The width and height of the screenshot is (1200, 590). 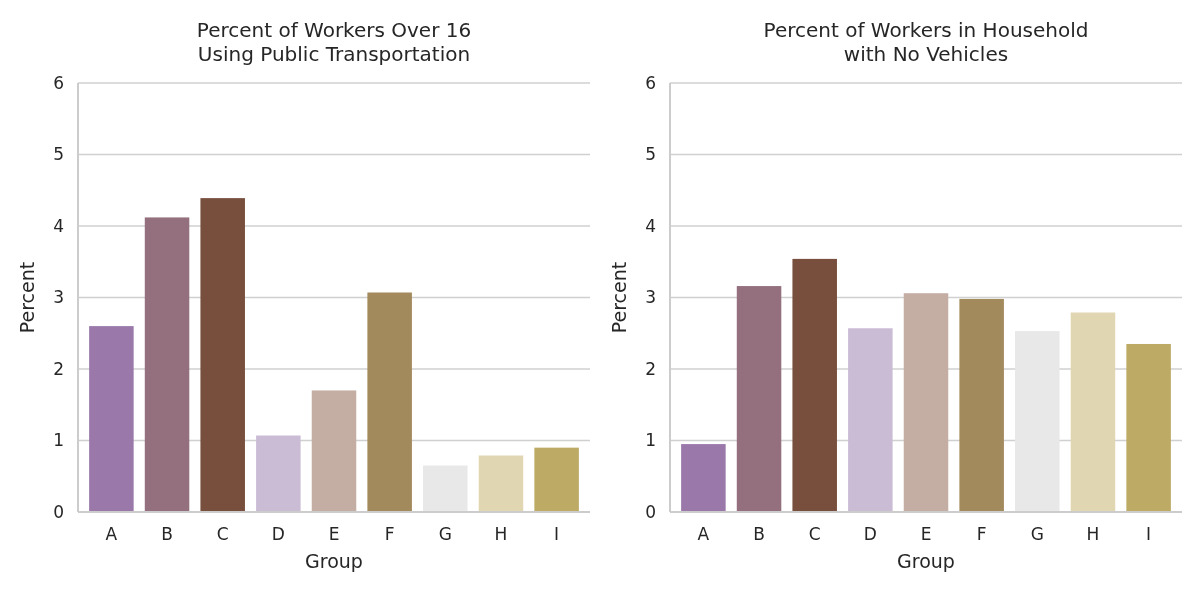 What do you see at coordinates (334, 42) in the screenshot?
I see `chart-title: Percent of Workers Over 16 Using Public Transportation` at bounding box center [334, 42].